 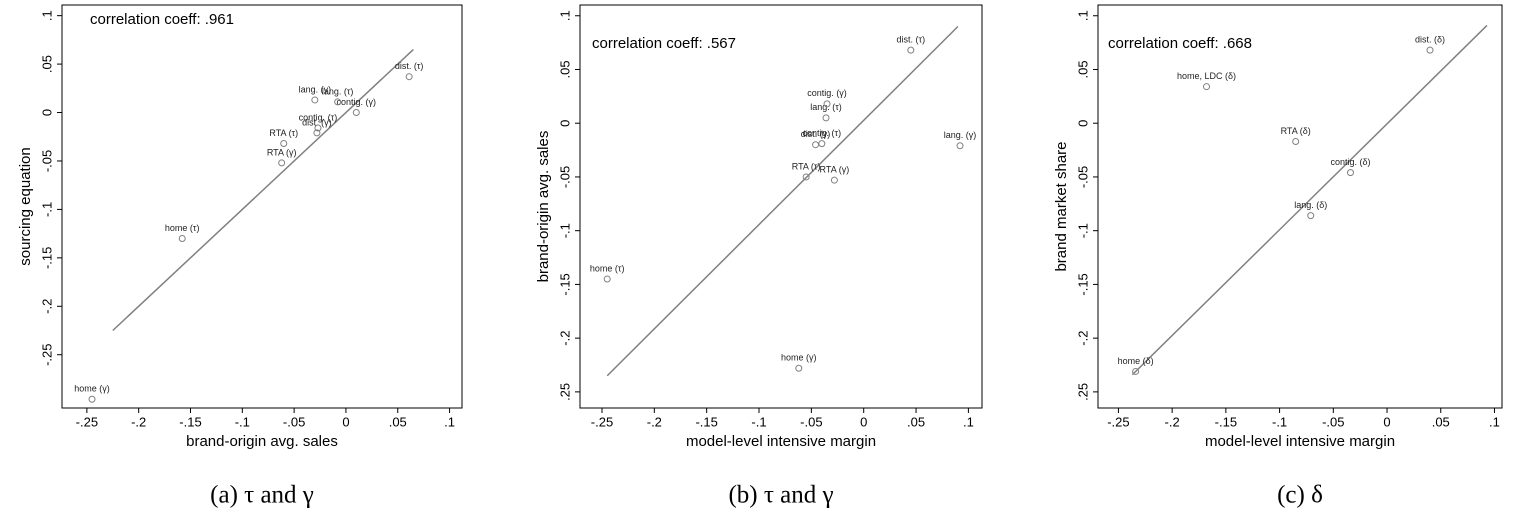 I want to click on point-label: lang. (δ), so click(x=1310, y=205).